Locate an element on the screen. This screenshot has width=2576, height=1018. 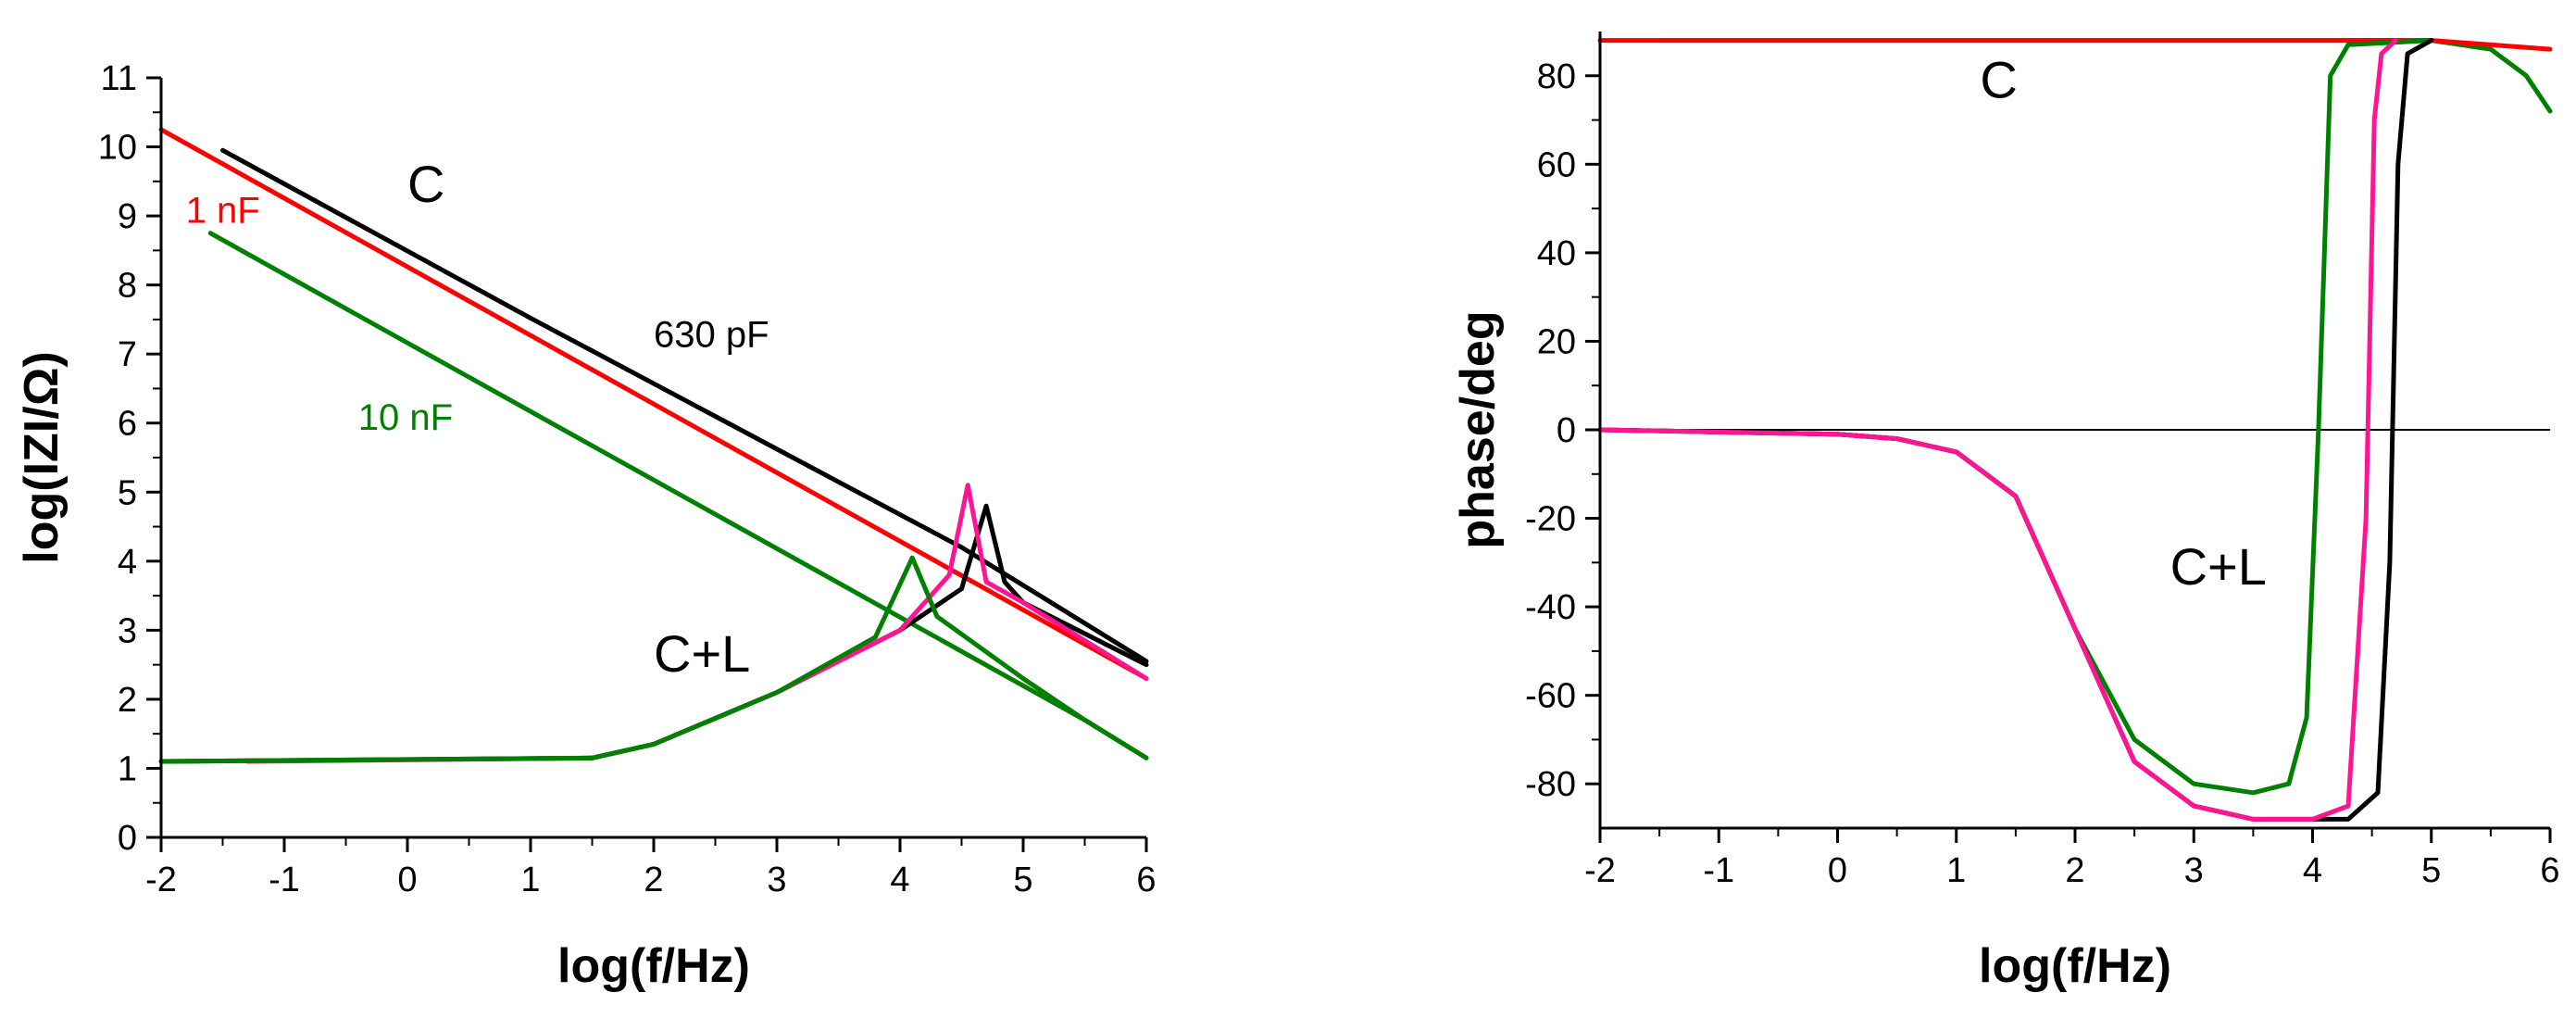
y-axis-label: log(IZI/Ω) is located at coordinates (42, 457).